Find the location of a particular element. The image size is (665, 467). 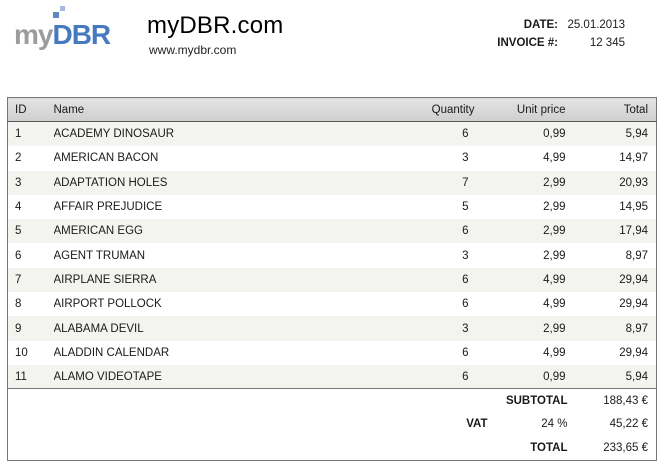

vat-value: 45,22 € is located at coordinates (628, 424).